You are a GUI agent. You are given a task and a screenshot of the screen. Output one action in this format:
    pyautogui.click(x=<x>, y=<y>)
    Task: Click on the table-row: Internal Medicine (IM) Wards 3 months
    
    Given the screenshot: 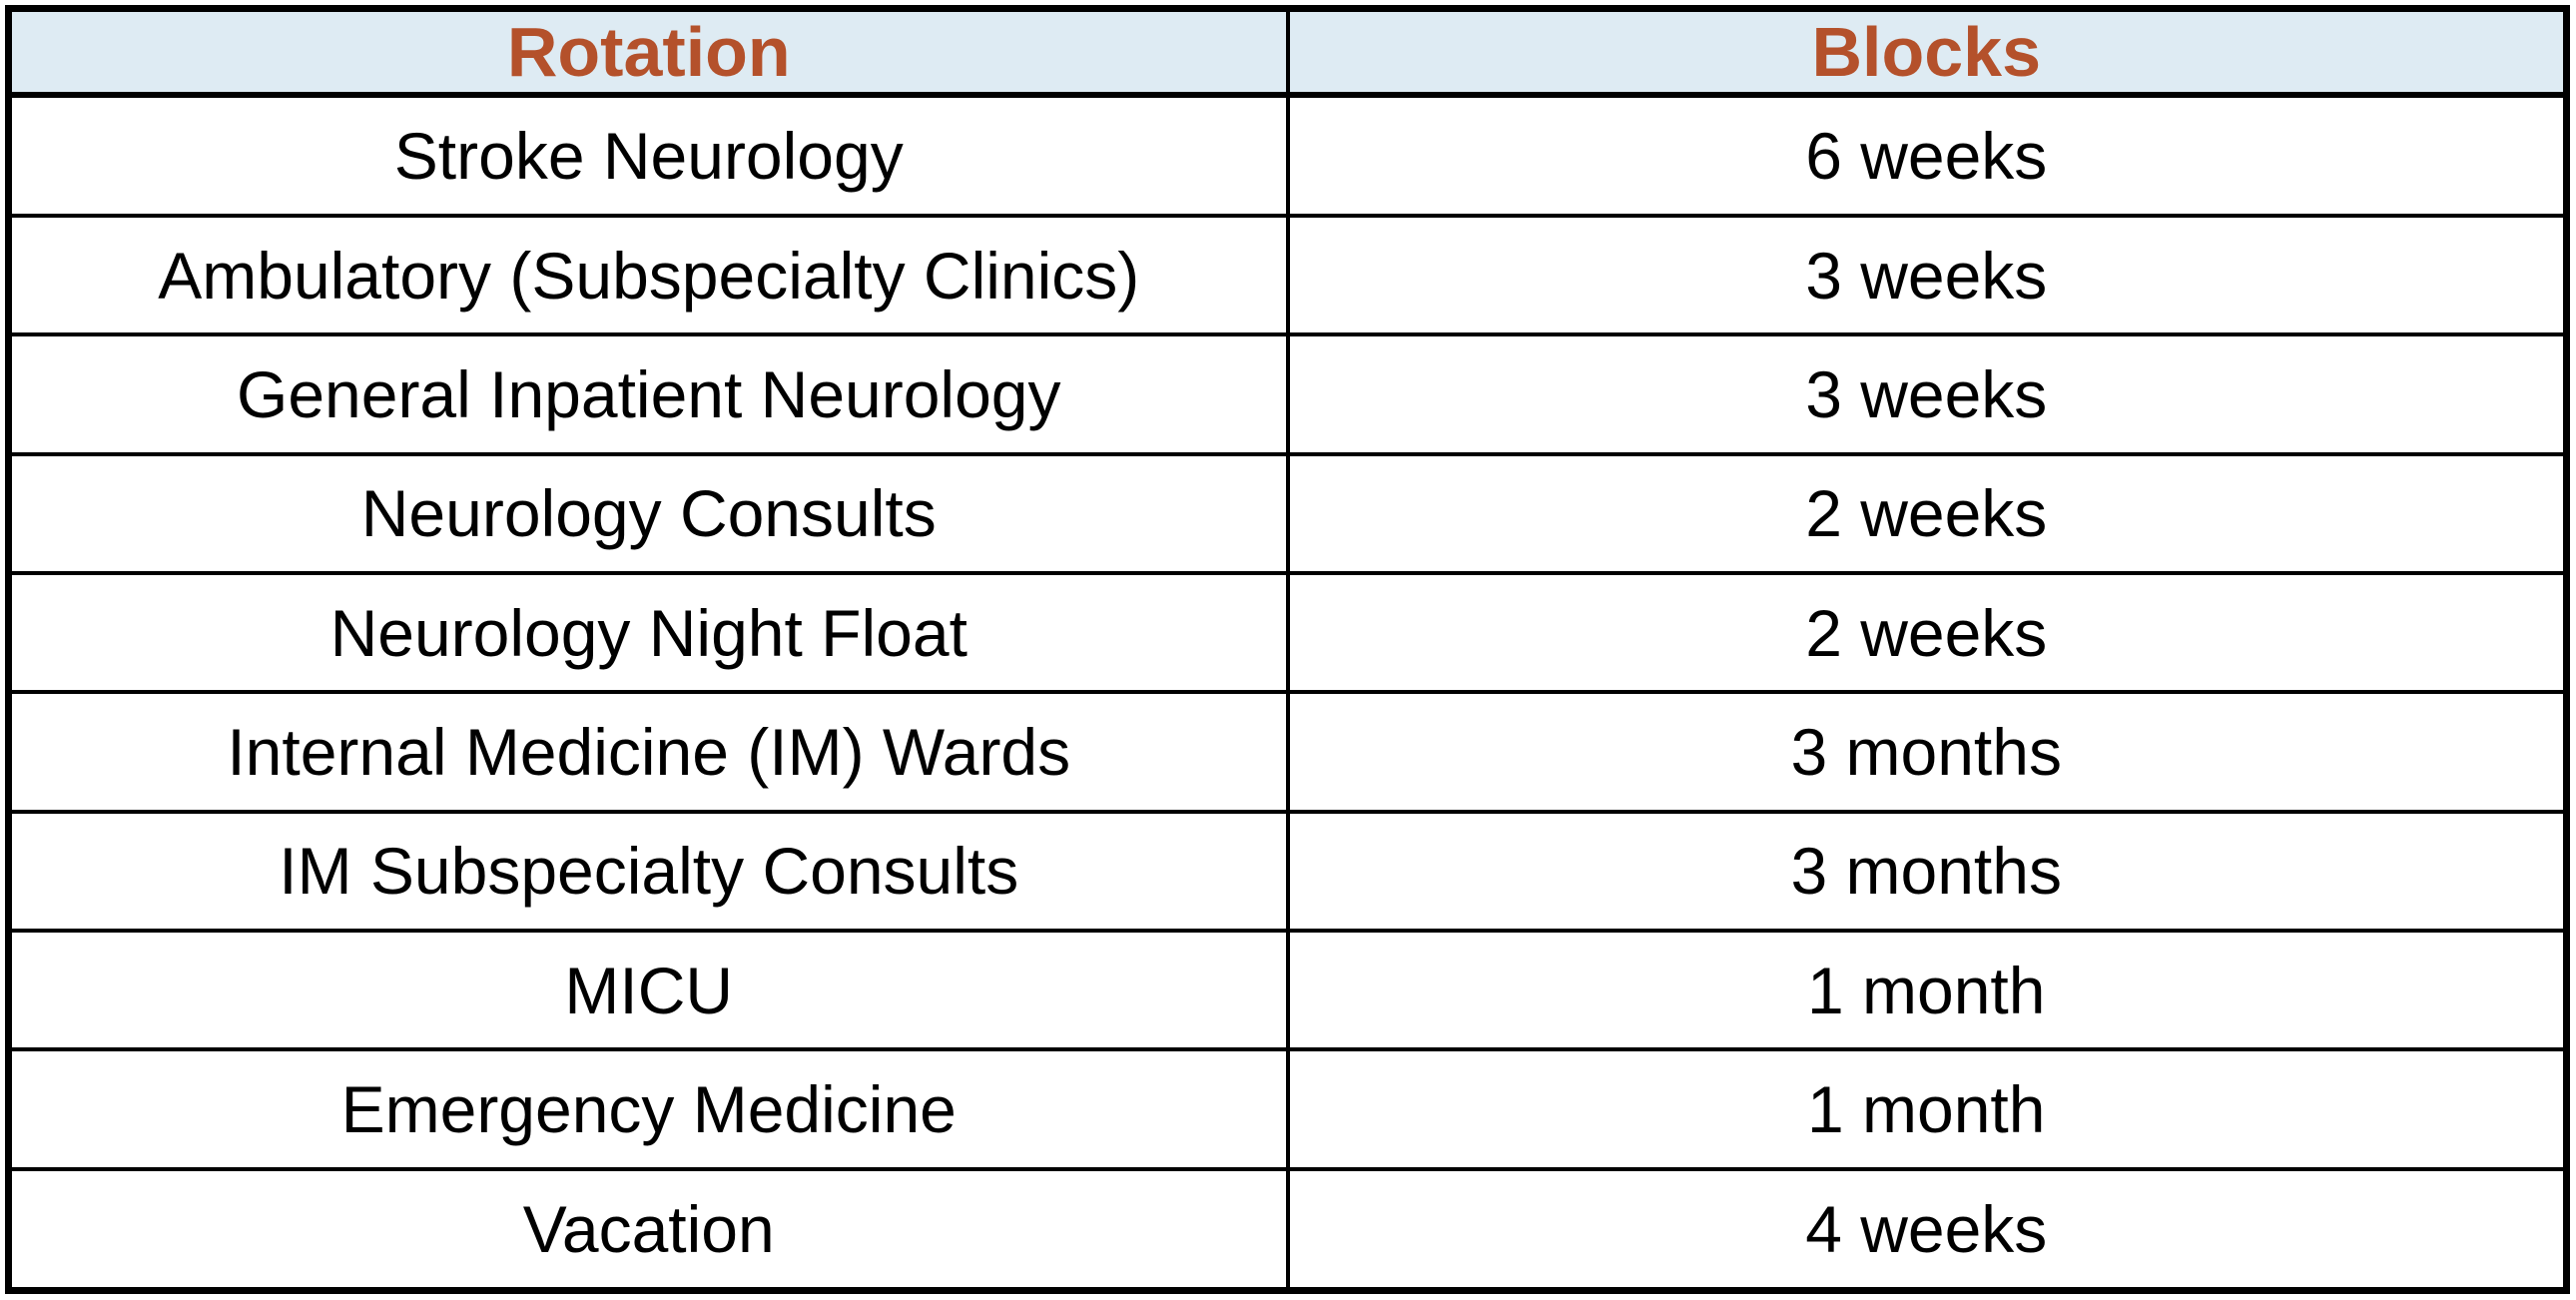 What is the action you would take?
    pyautogui.click(x=1287, y=752)
    